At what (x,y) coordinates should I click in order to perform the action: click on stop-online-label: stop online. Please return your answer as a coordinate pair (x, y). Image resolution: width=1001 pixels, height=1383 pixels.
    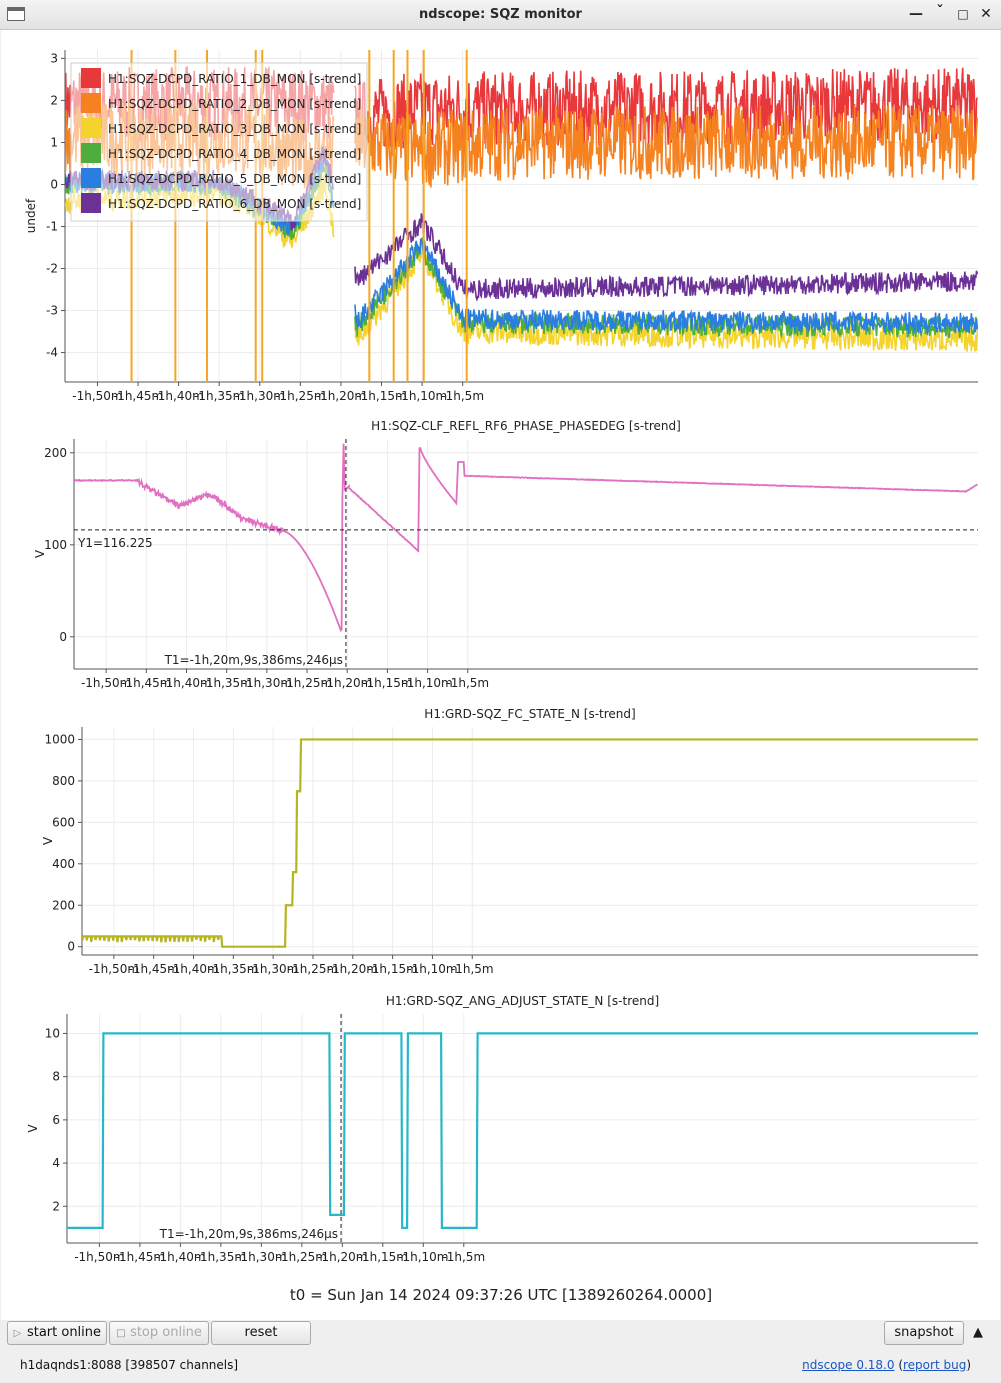
    Looking at the image, I should click on (166, 1332).